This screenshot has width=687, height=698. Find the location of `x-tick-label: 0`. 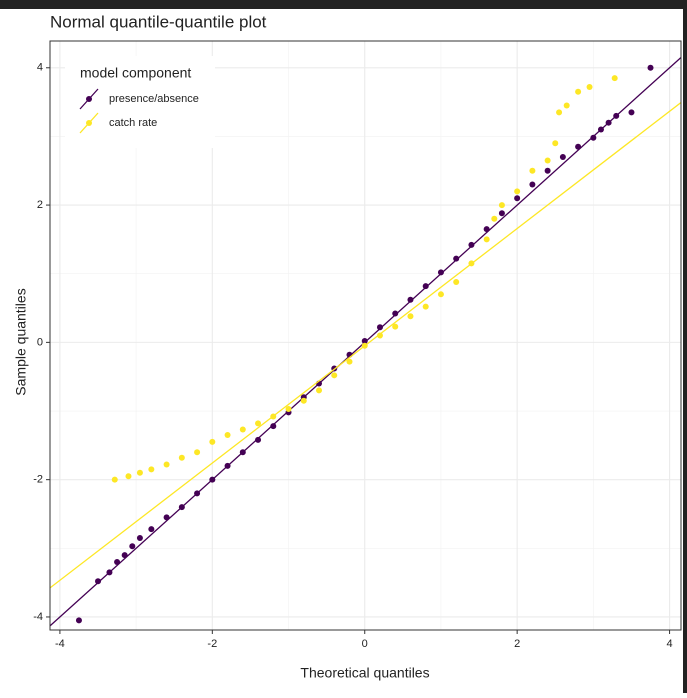

x-tick-label: 0 is located at coordinates (365, 644).